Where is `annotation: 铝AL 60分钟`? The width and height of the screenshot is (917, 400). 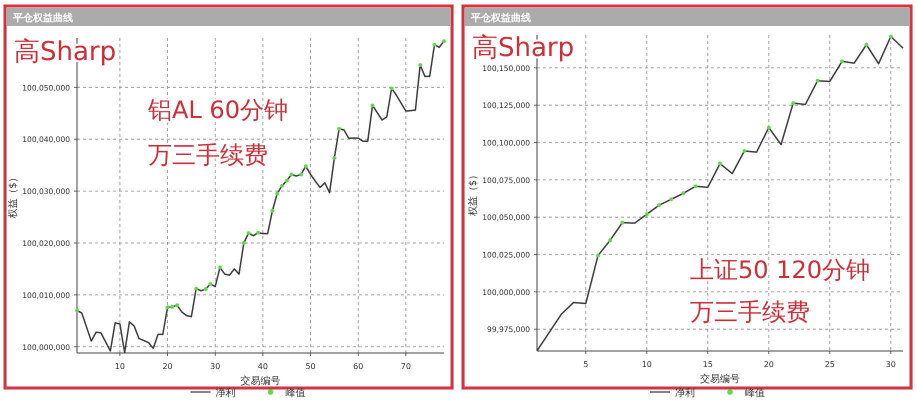 annotation: 铝AL 60分钟 is located at coordinates (217, 110).